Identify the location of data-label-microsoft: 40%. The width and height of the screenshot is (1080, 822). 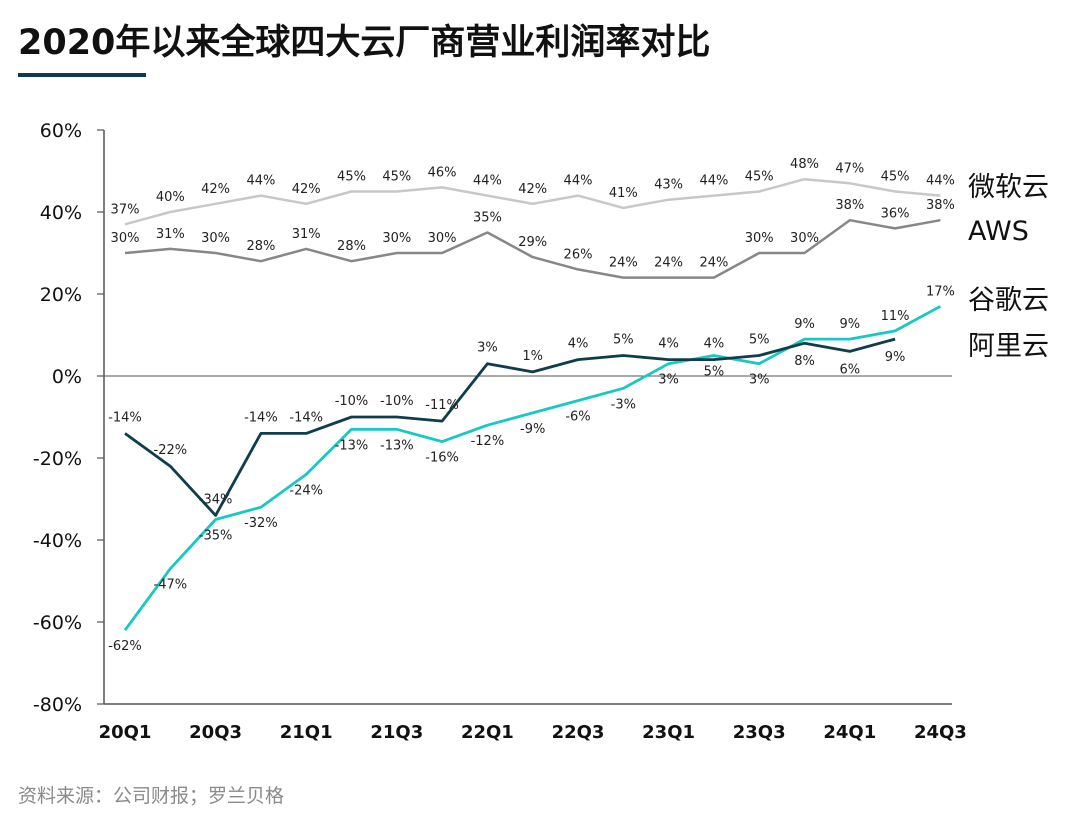
(170, 197).